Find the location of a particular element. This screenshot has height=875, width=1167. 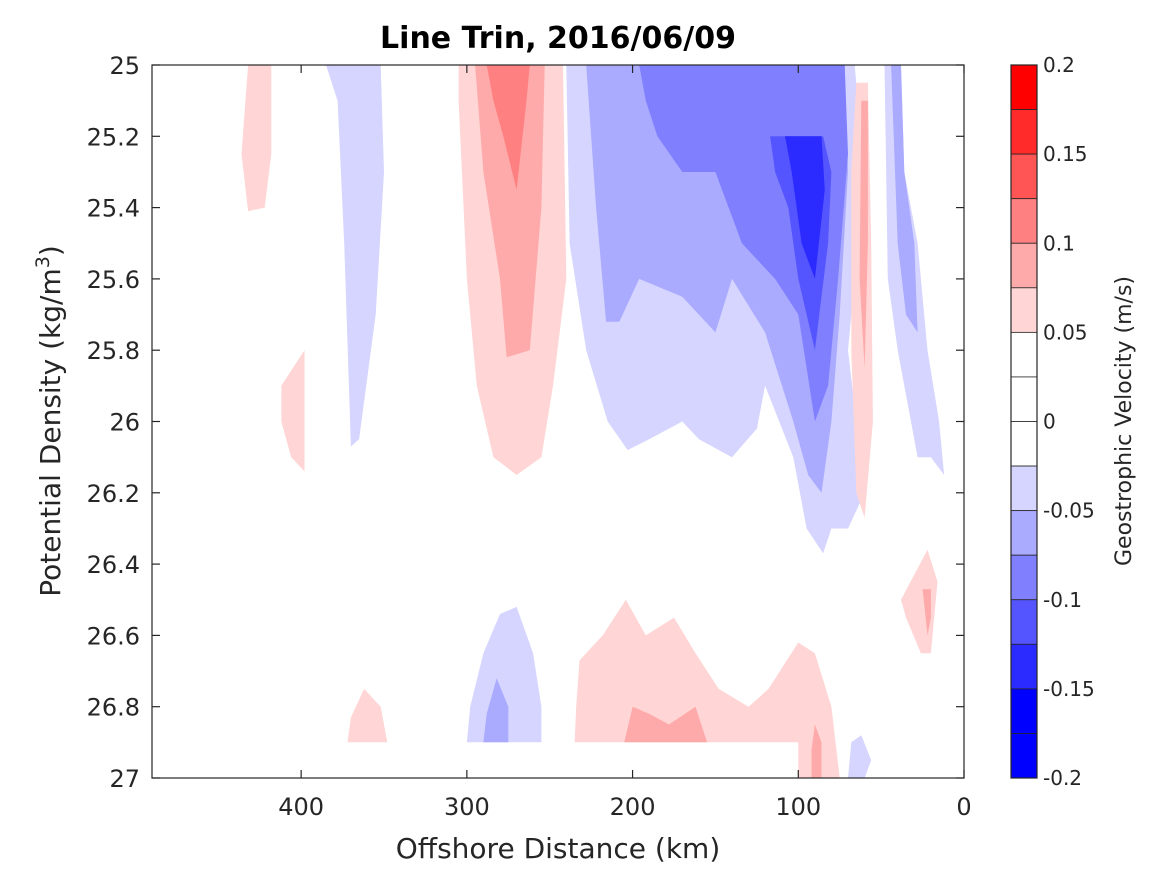

colorbar-ticks: 0.2 0.15 0.1 0.05 0 -0.05 -0.1 -0.15 -0.2 is located at coordinates (1069, 421).